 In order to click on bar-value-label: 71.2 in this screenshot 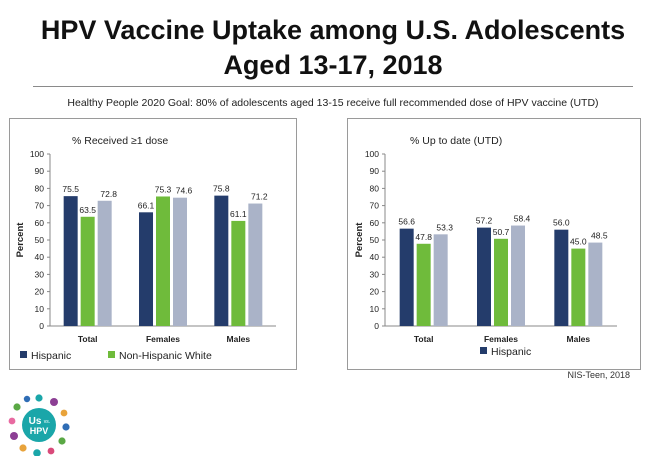, I will do `click(259, 197)`.